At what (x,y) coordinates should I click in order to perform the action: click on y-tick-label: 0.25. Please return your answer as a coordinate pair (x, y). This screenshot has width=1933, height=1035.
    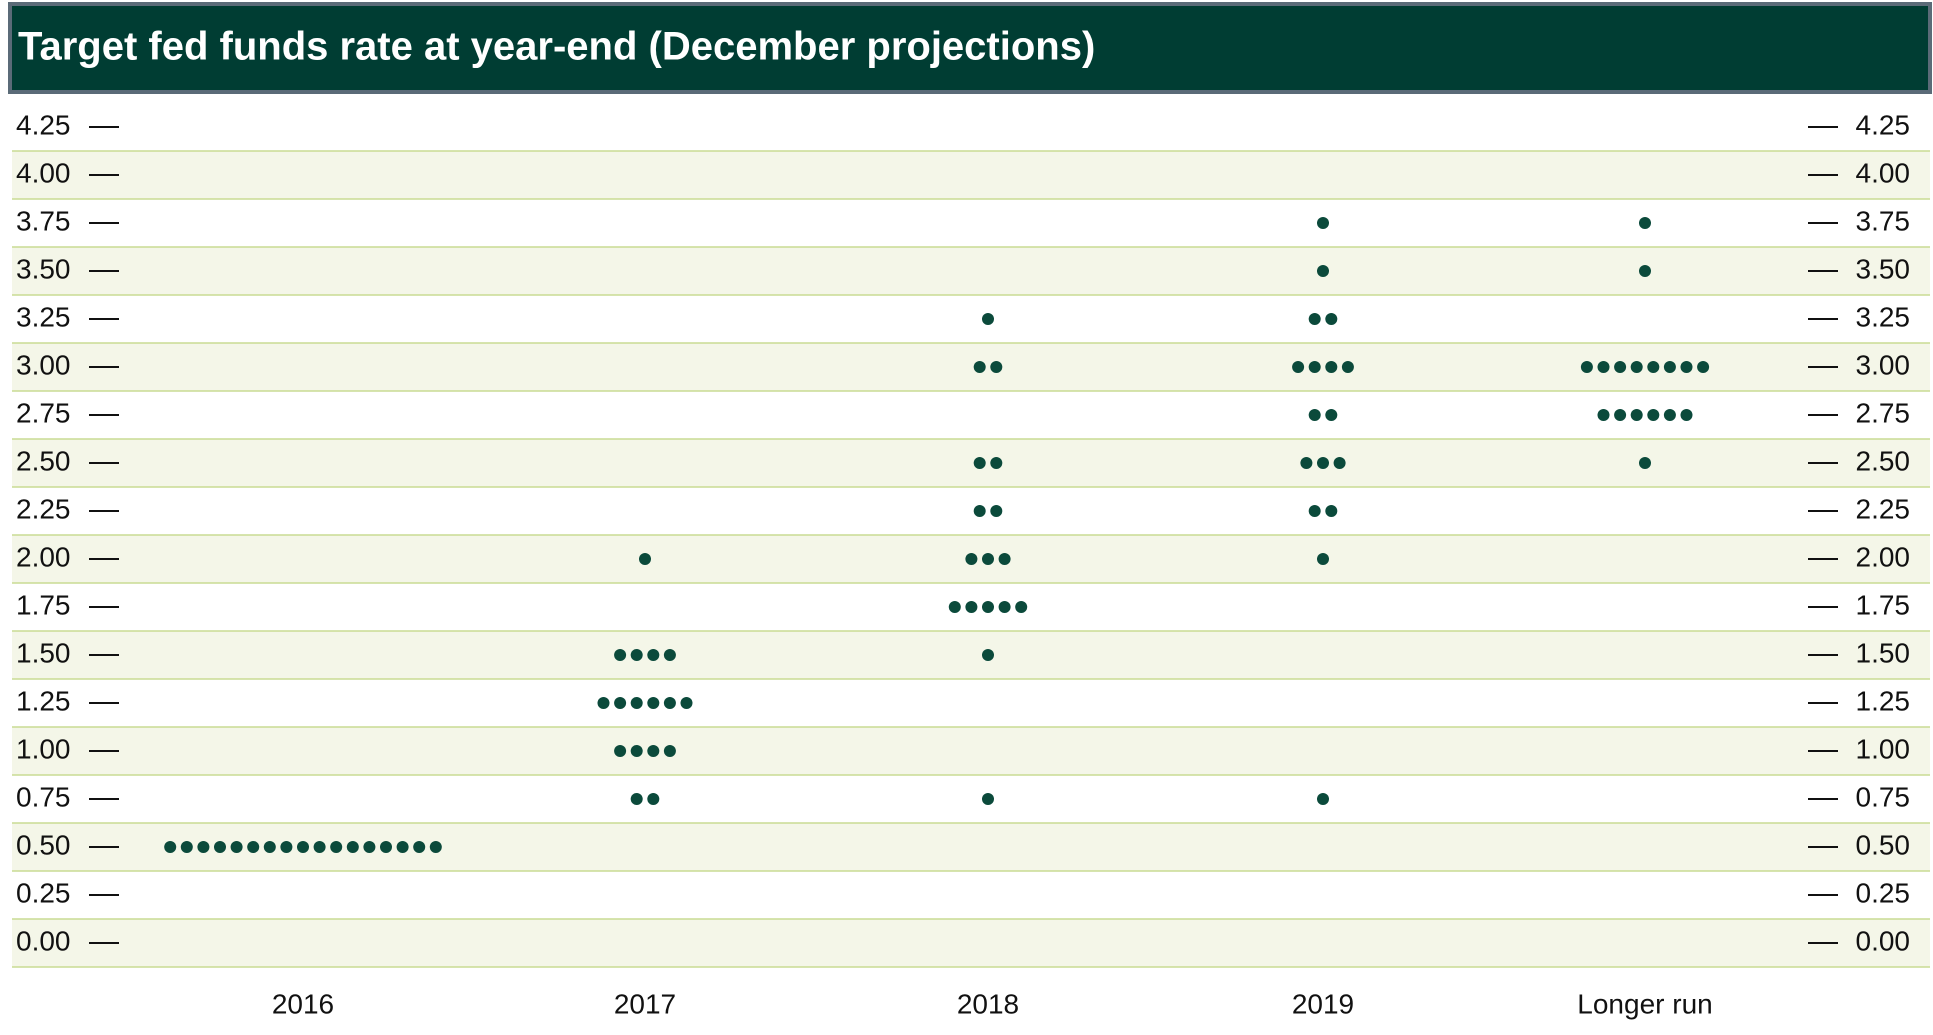
    Looking at the image, I should click on (43, 892).